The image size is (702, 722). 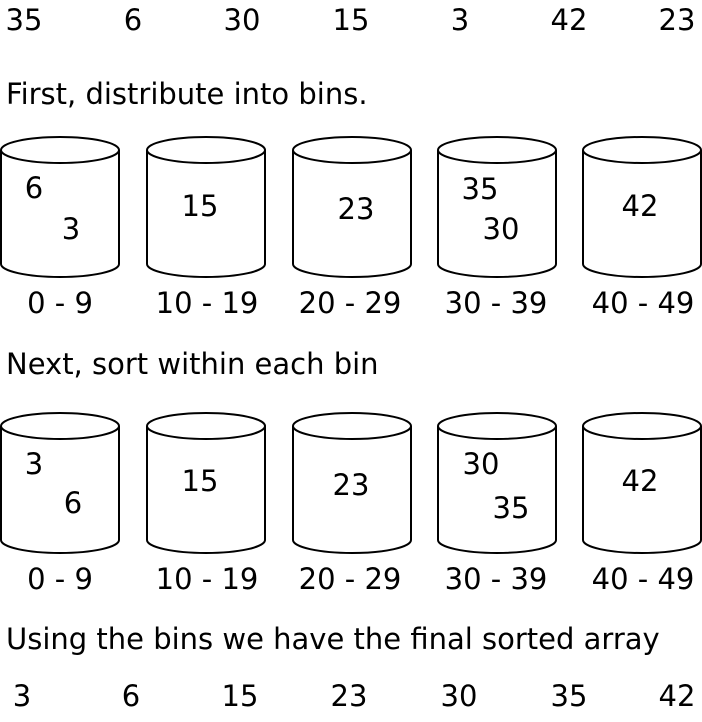 What do you see at coordinates (569, 696) in the screenshot?
I see `sorted-value: 35` at bounding box center [569, 696].